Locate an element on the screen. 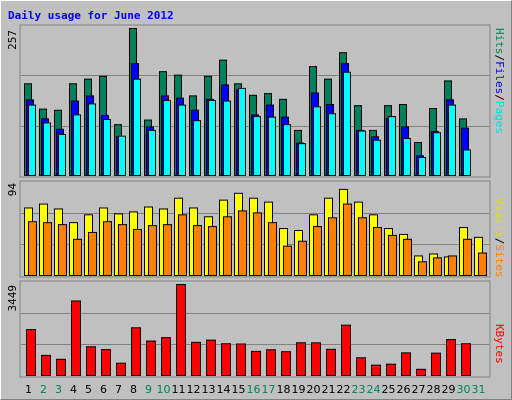 This screenshot has height=400, width=512. legend-sep: / is located at coordinates (499, 97).